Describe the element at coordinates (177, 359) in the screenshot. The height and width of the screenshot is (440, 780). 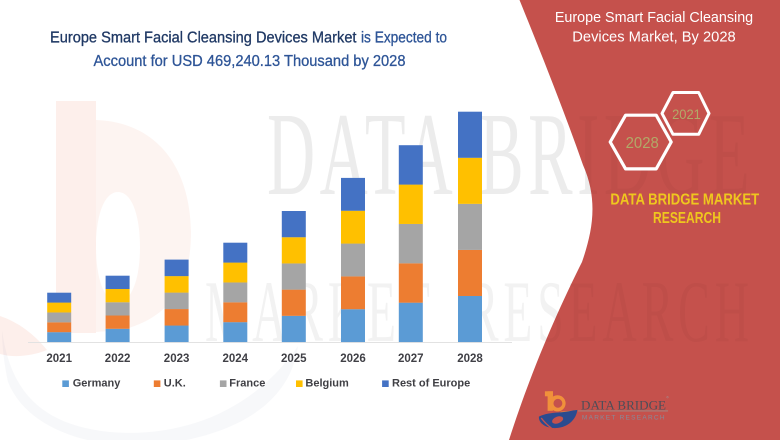
I see `svg-text: 2023` at that location.